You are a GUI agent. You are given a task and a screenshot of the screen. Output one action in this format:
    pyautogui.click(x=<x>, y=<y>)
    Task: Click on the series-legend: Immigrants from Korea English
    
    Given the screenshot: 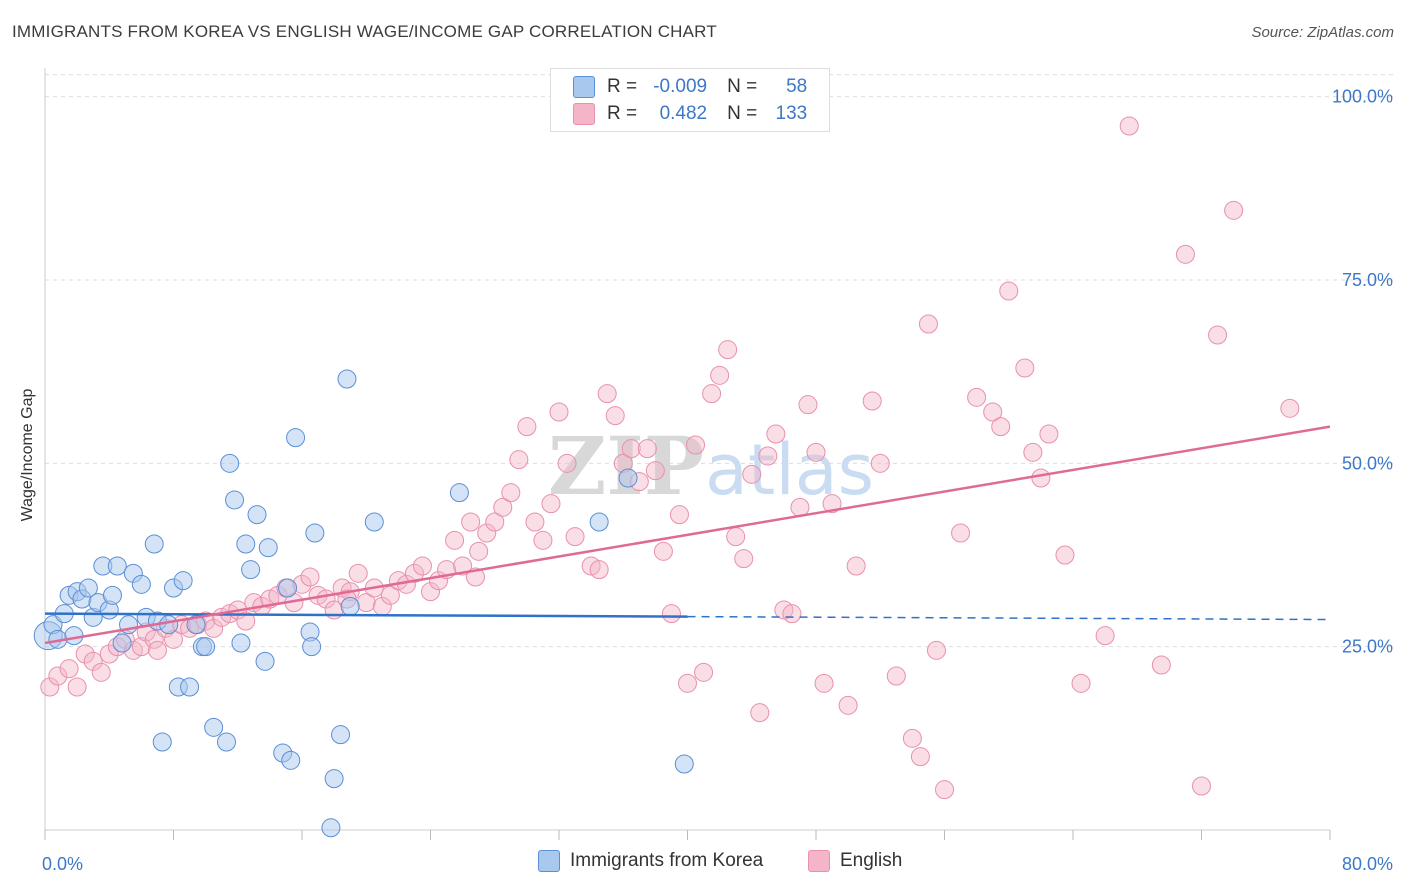 What is the action you would take?
    pyautogui.click(x=703, y=864)
    